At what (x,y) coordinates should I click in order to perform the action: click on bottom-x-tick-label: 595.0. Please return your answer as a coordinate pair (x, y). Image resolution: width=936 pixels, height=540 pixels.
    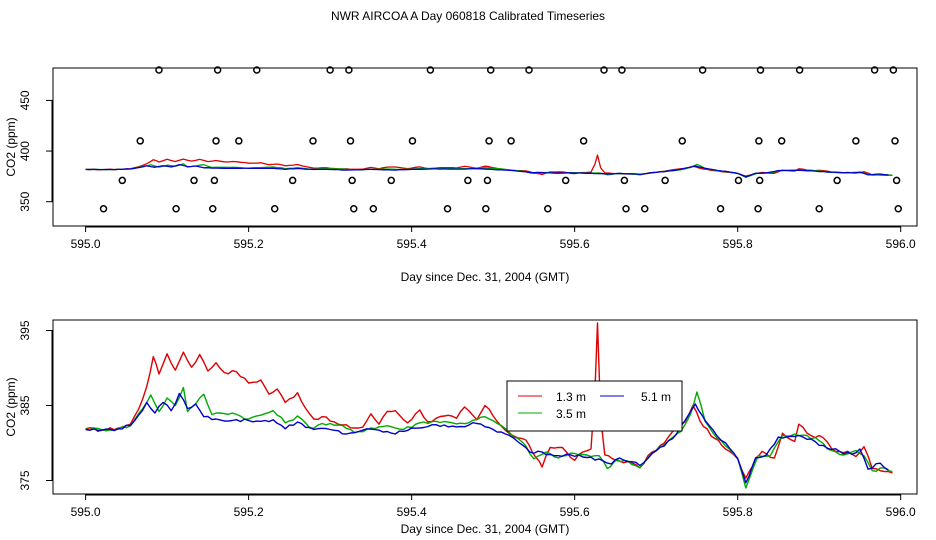
    Looking at the image, I should click on (86, 512).